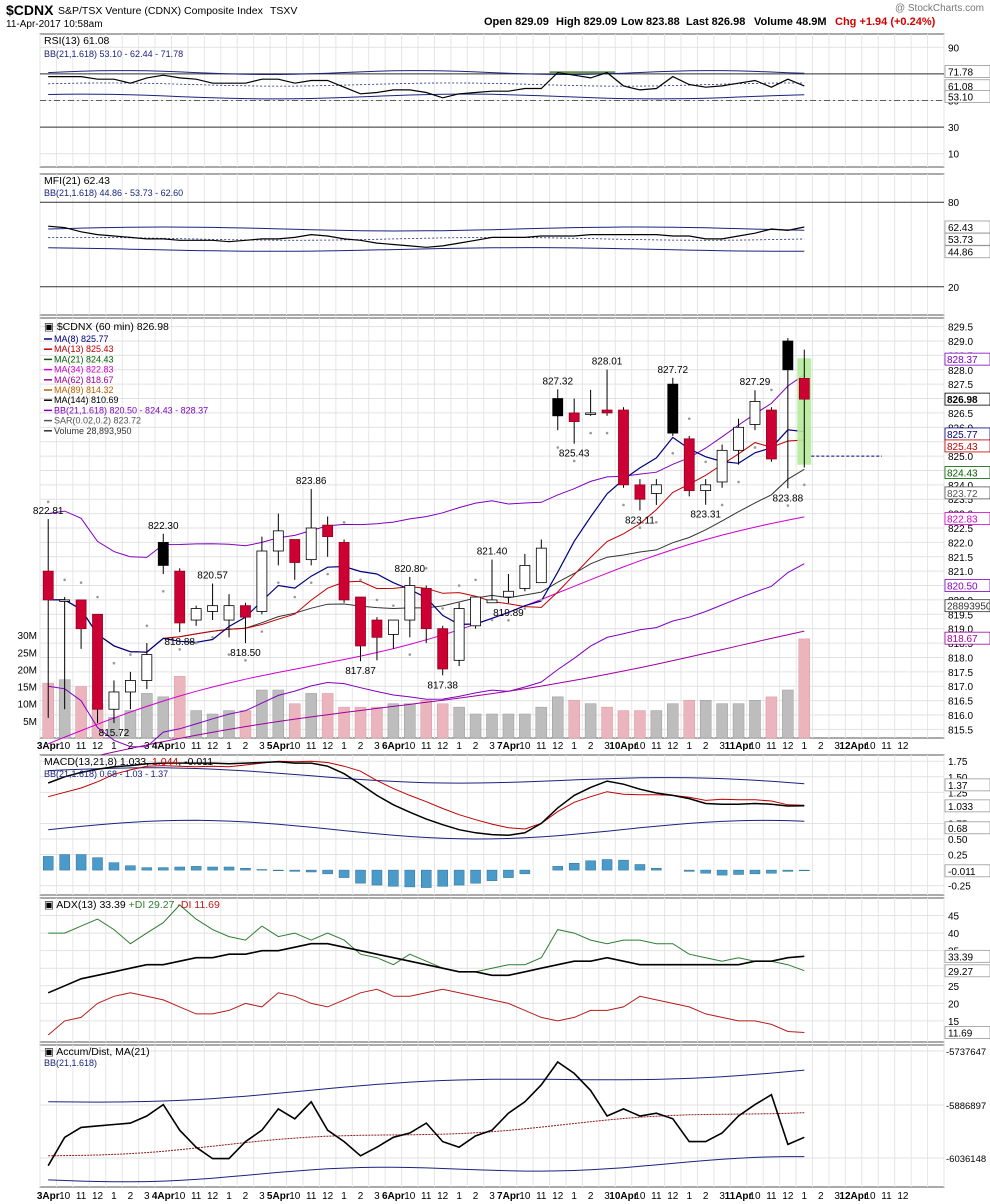 The image size is (990, 1204). Describe the element at coordinates (958, 840) in the screenshot. I see `macd-tick-label: 0.50` at that location.